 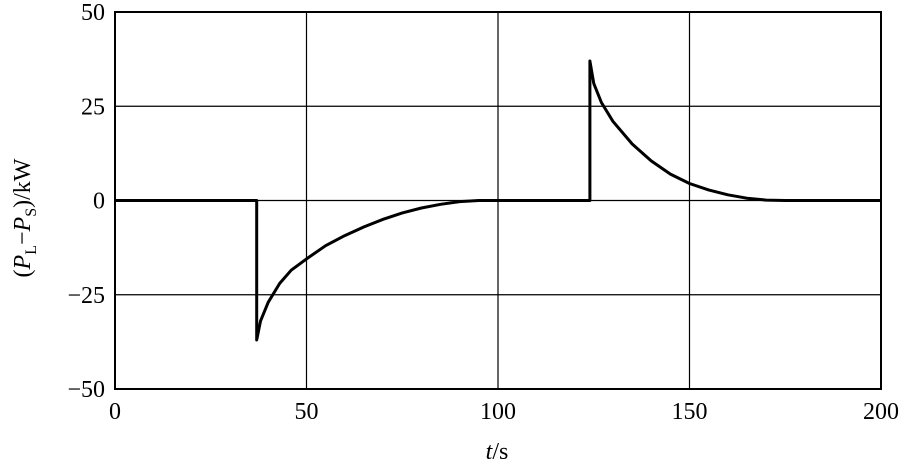 What do you see at coordinates (498, 412) in the screenshot?
I see `x-tick-label: 100` at bounding box center [498, 412].